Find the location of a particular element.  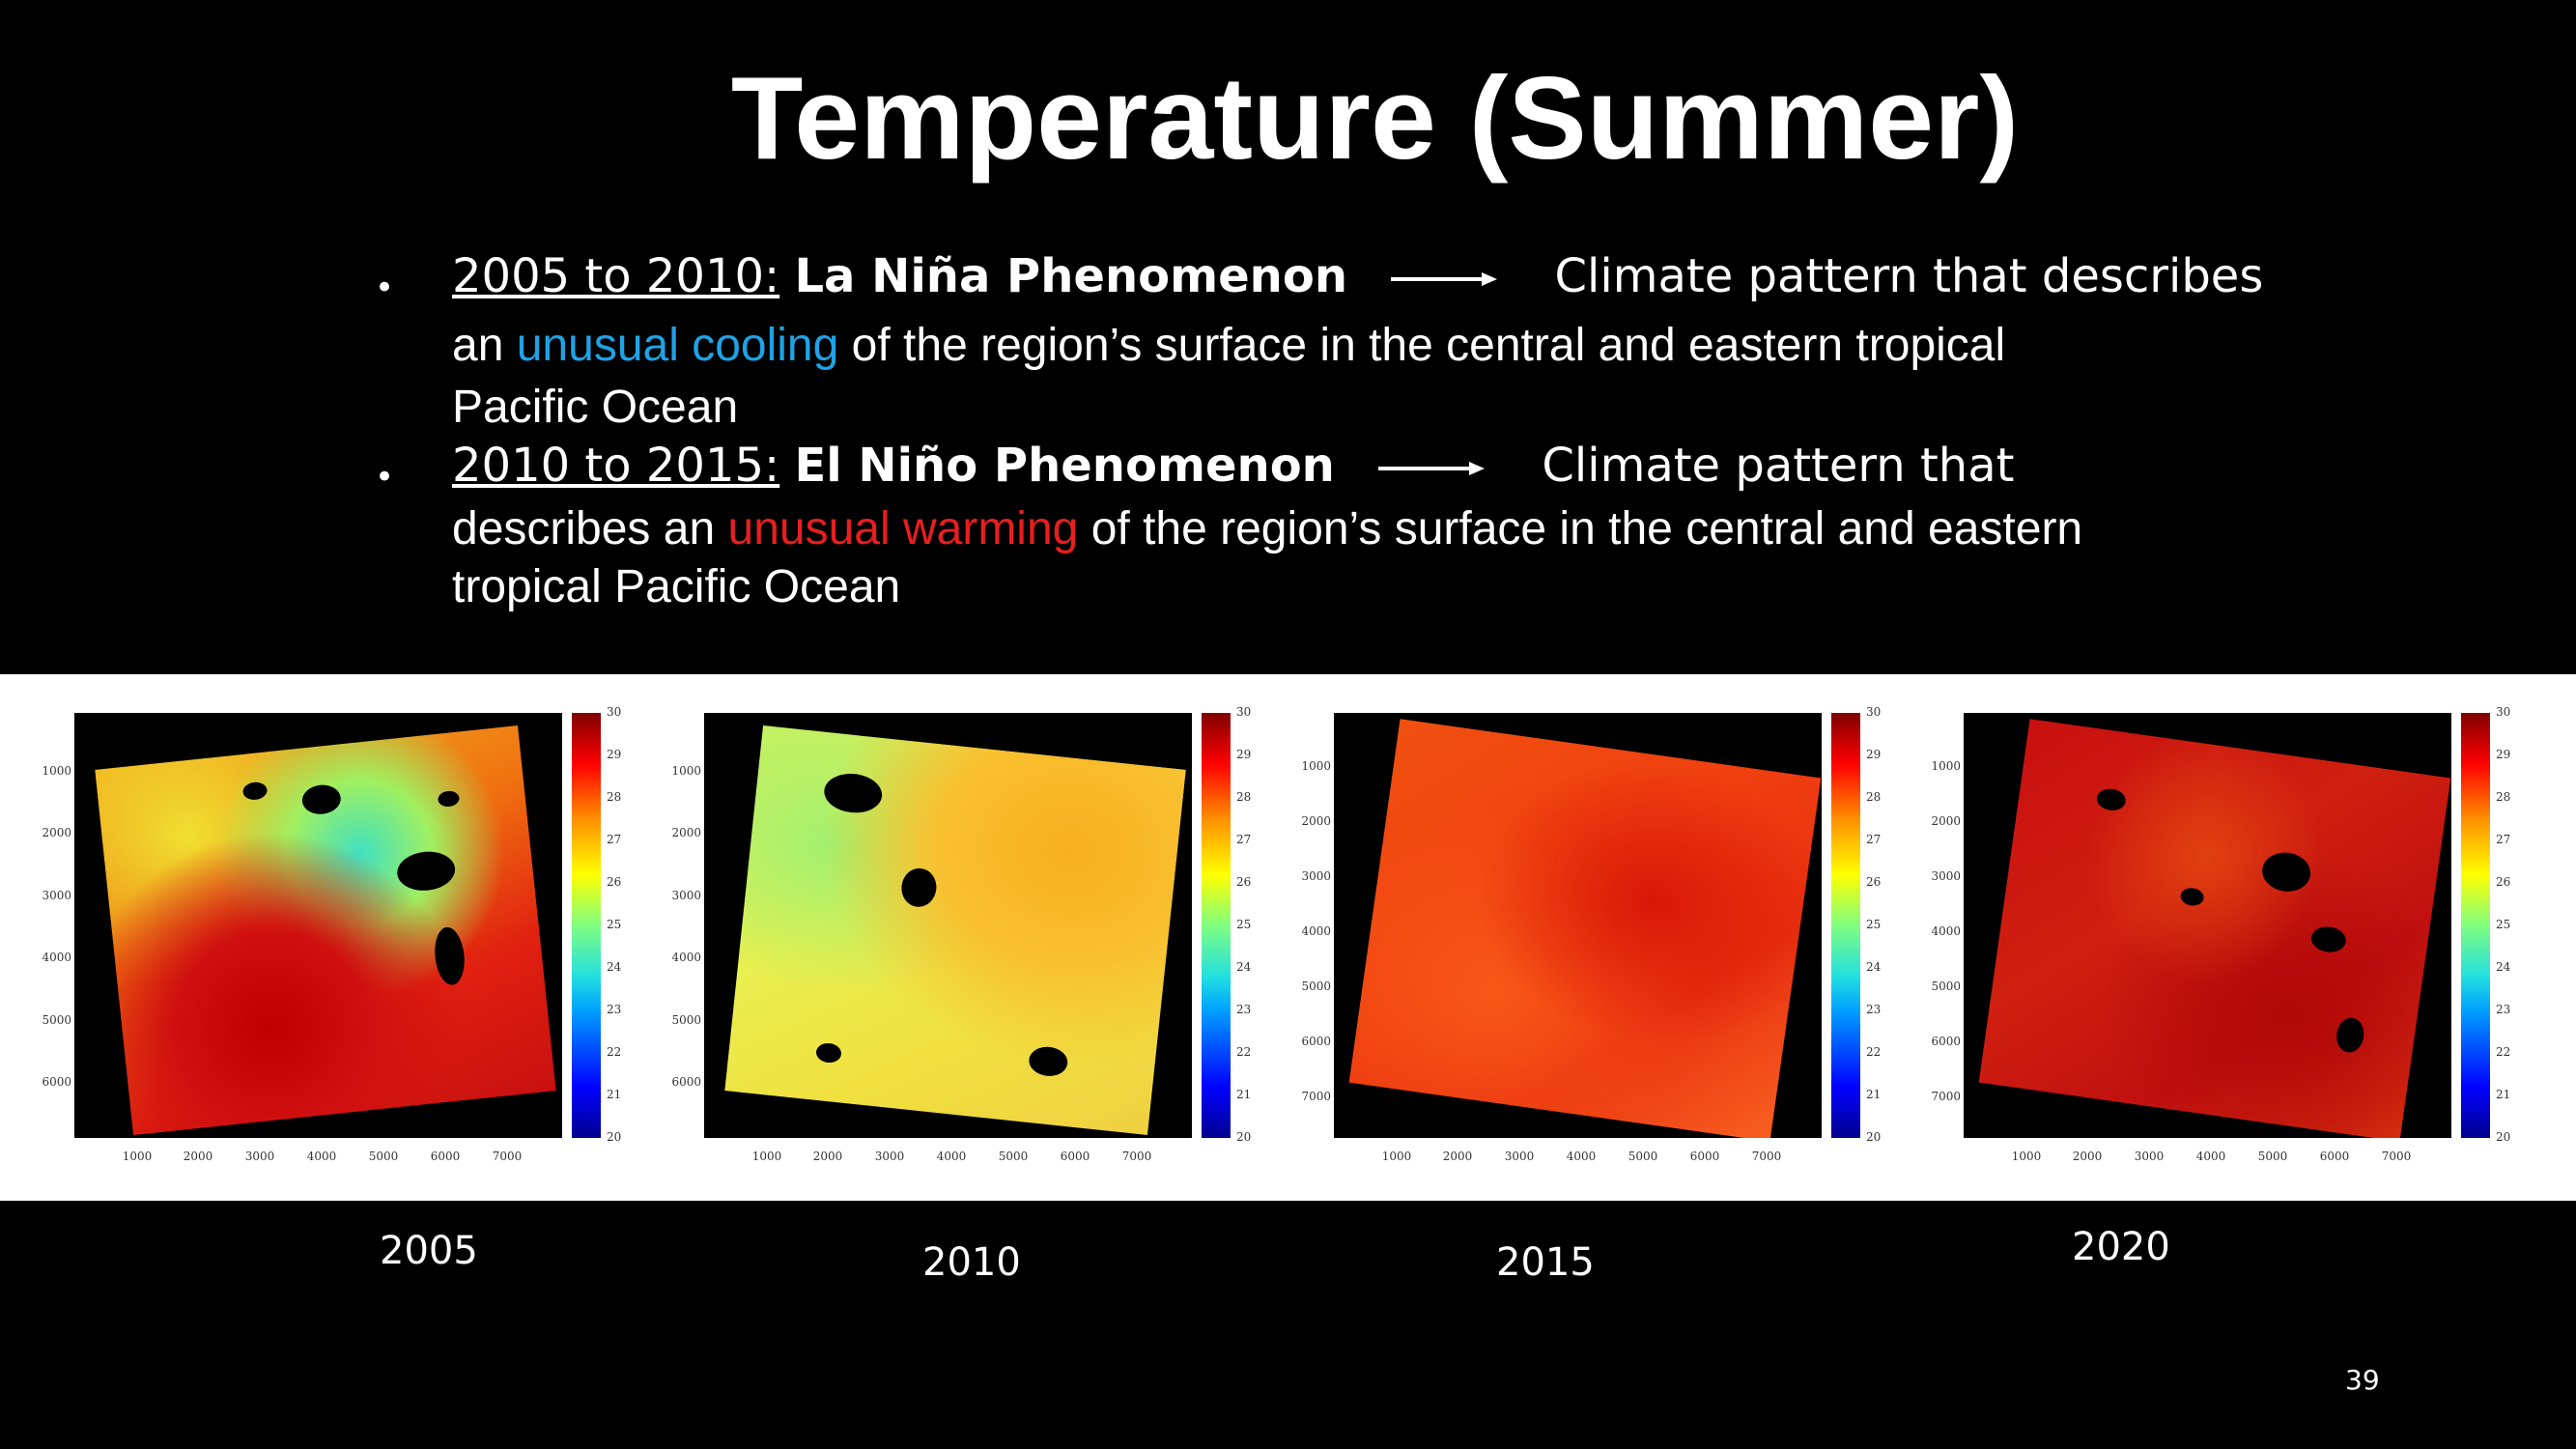

bullet-line-3: tropical Pacific Ocean is located at coordinates (676, 586).